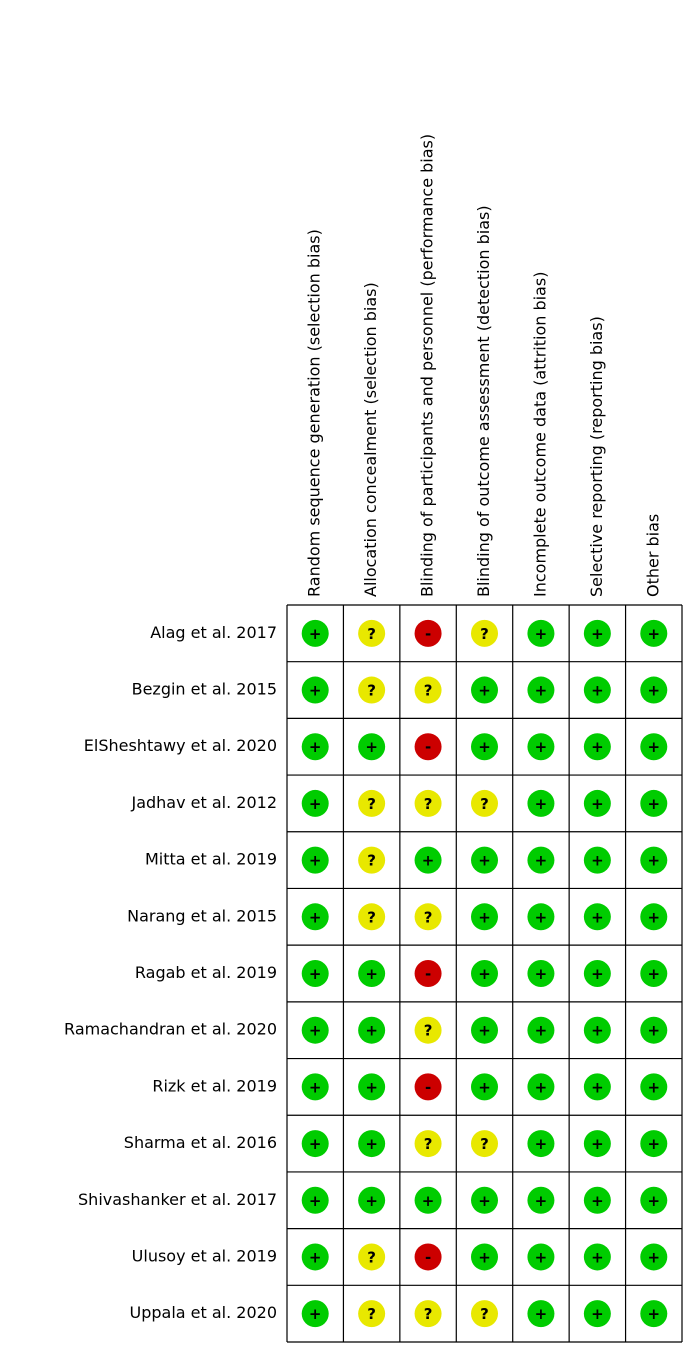 This screenshot has height=1346, width=685. I want to click on study-label: Ramachandran et al. 2020, so click(170, 1029).